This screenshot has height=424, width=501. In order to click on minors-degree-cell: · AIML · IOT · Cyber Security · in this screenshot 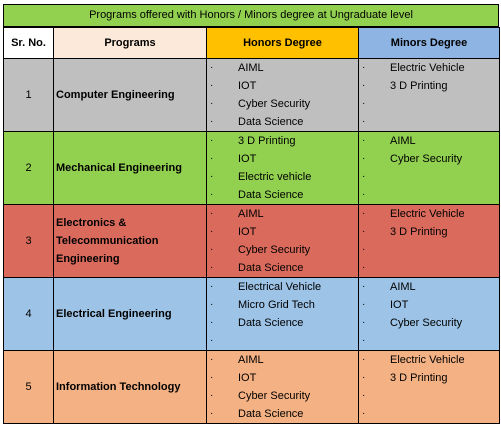, I will do `click(429, 314)`.